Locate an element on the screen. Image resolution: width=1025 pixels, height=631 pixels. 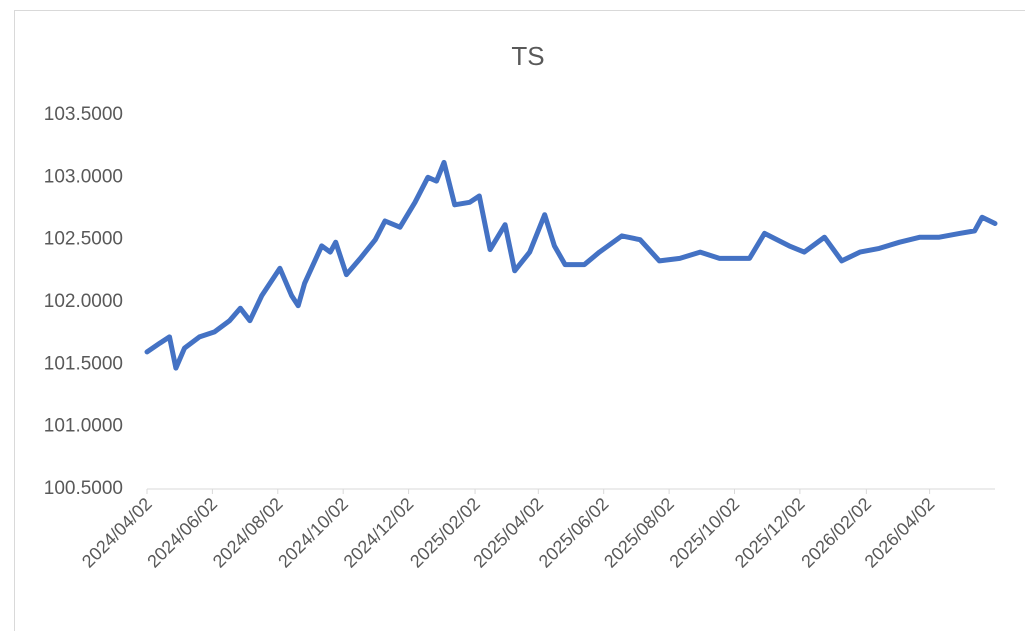
y-tick-label: 101.0000 is located at coordinates (83, 426).